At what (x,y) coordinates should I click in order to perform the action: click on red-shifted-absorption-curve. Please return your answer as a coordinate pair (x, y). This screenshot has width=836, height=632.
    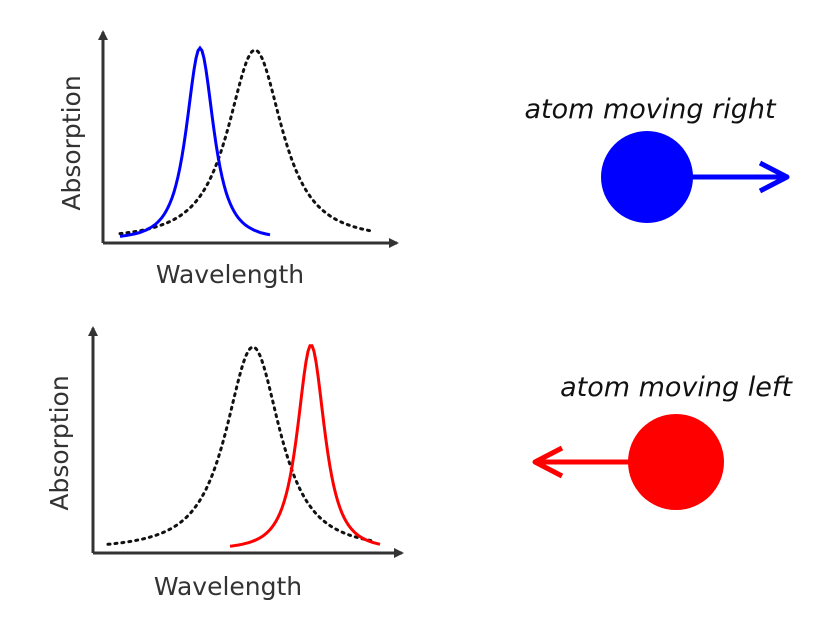
    Looking at the image, I should click on (305, 446).